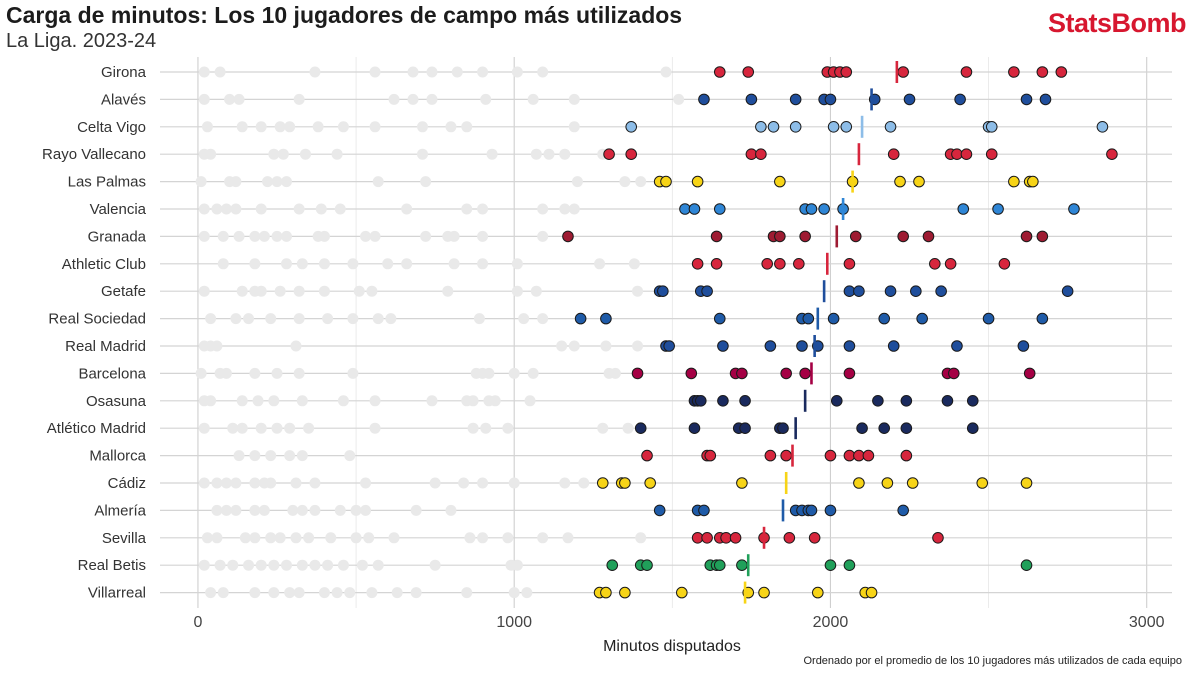  Describe the element at coordinates (94, 154) in the screenshot. I see `team-label: Rayo Vallecano` at that location.